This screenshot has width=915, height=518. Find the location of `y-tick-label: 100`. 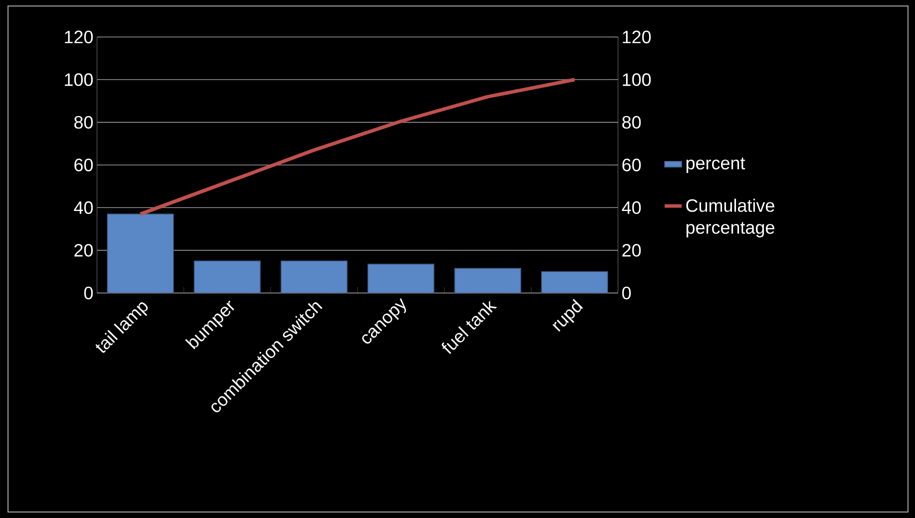

y-tick-label: 100 is located at coordinates (78, 79).